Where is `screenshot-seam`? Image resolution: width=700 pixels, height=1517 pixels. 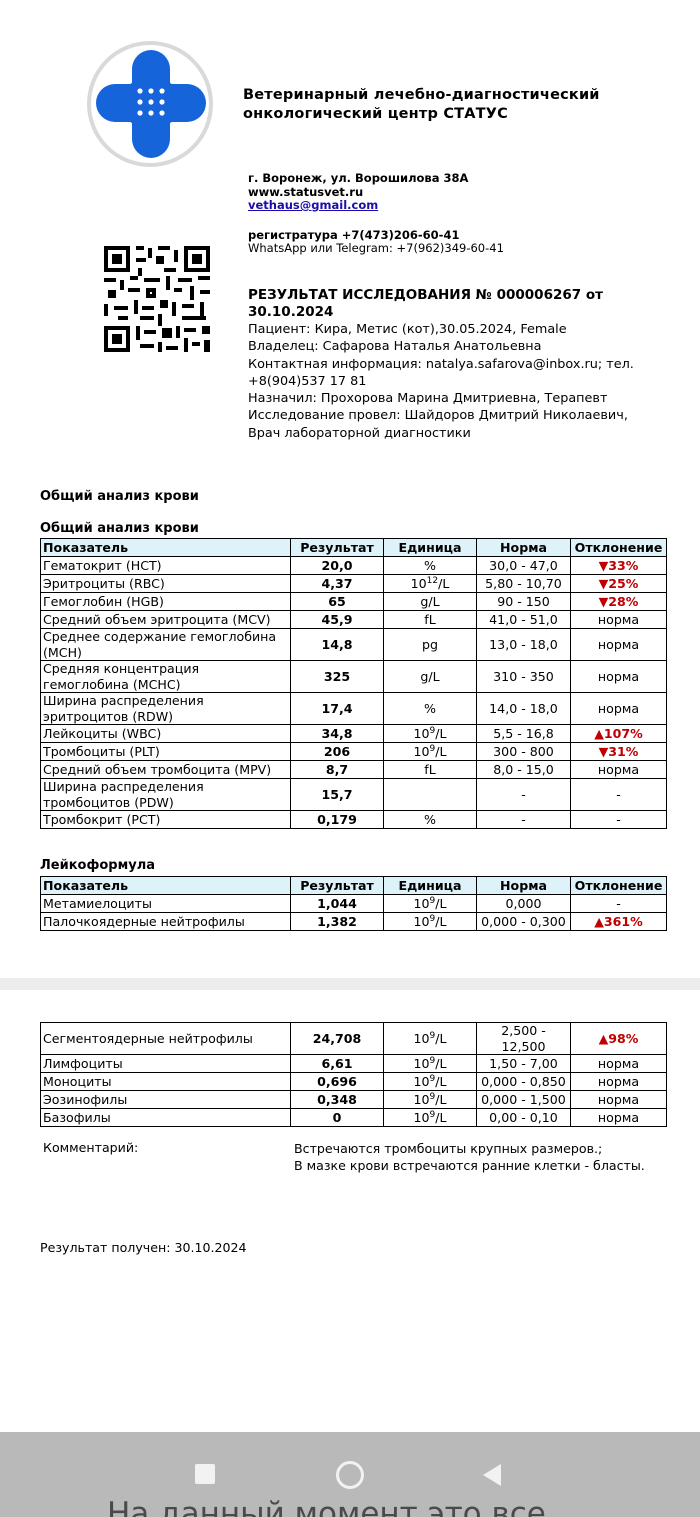
screenshot-seam is located at coordinates (350, 984).